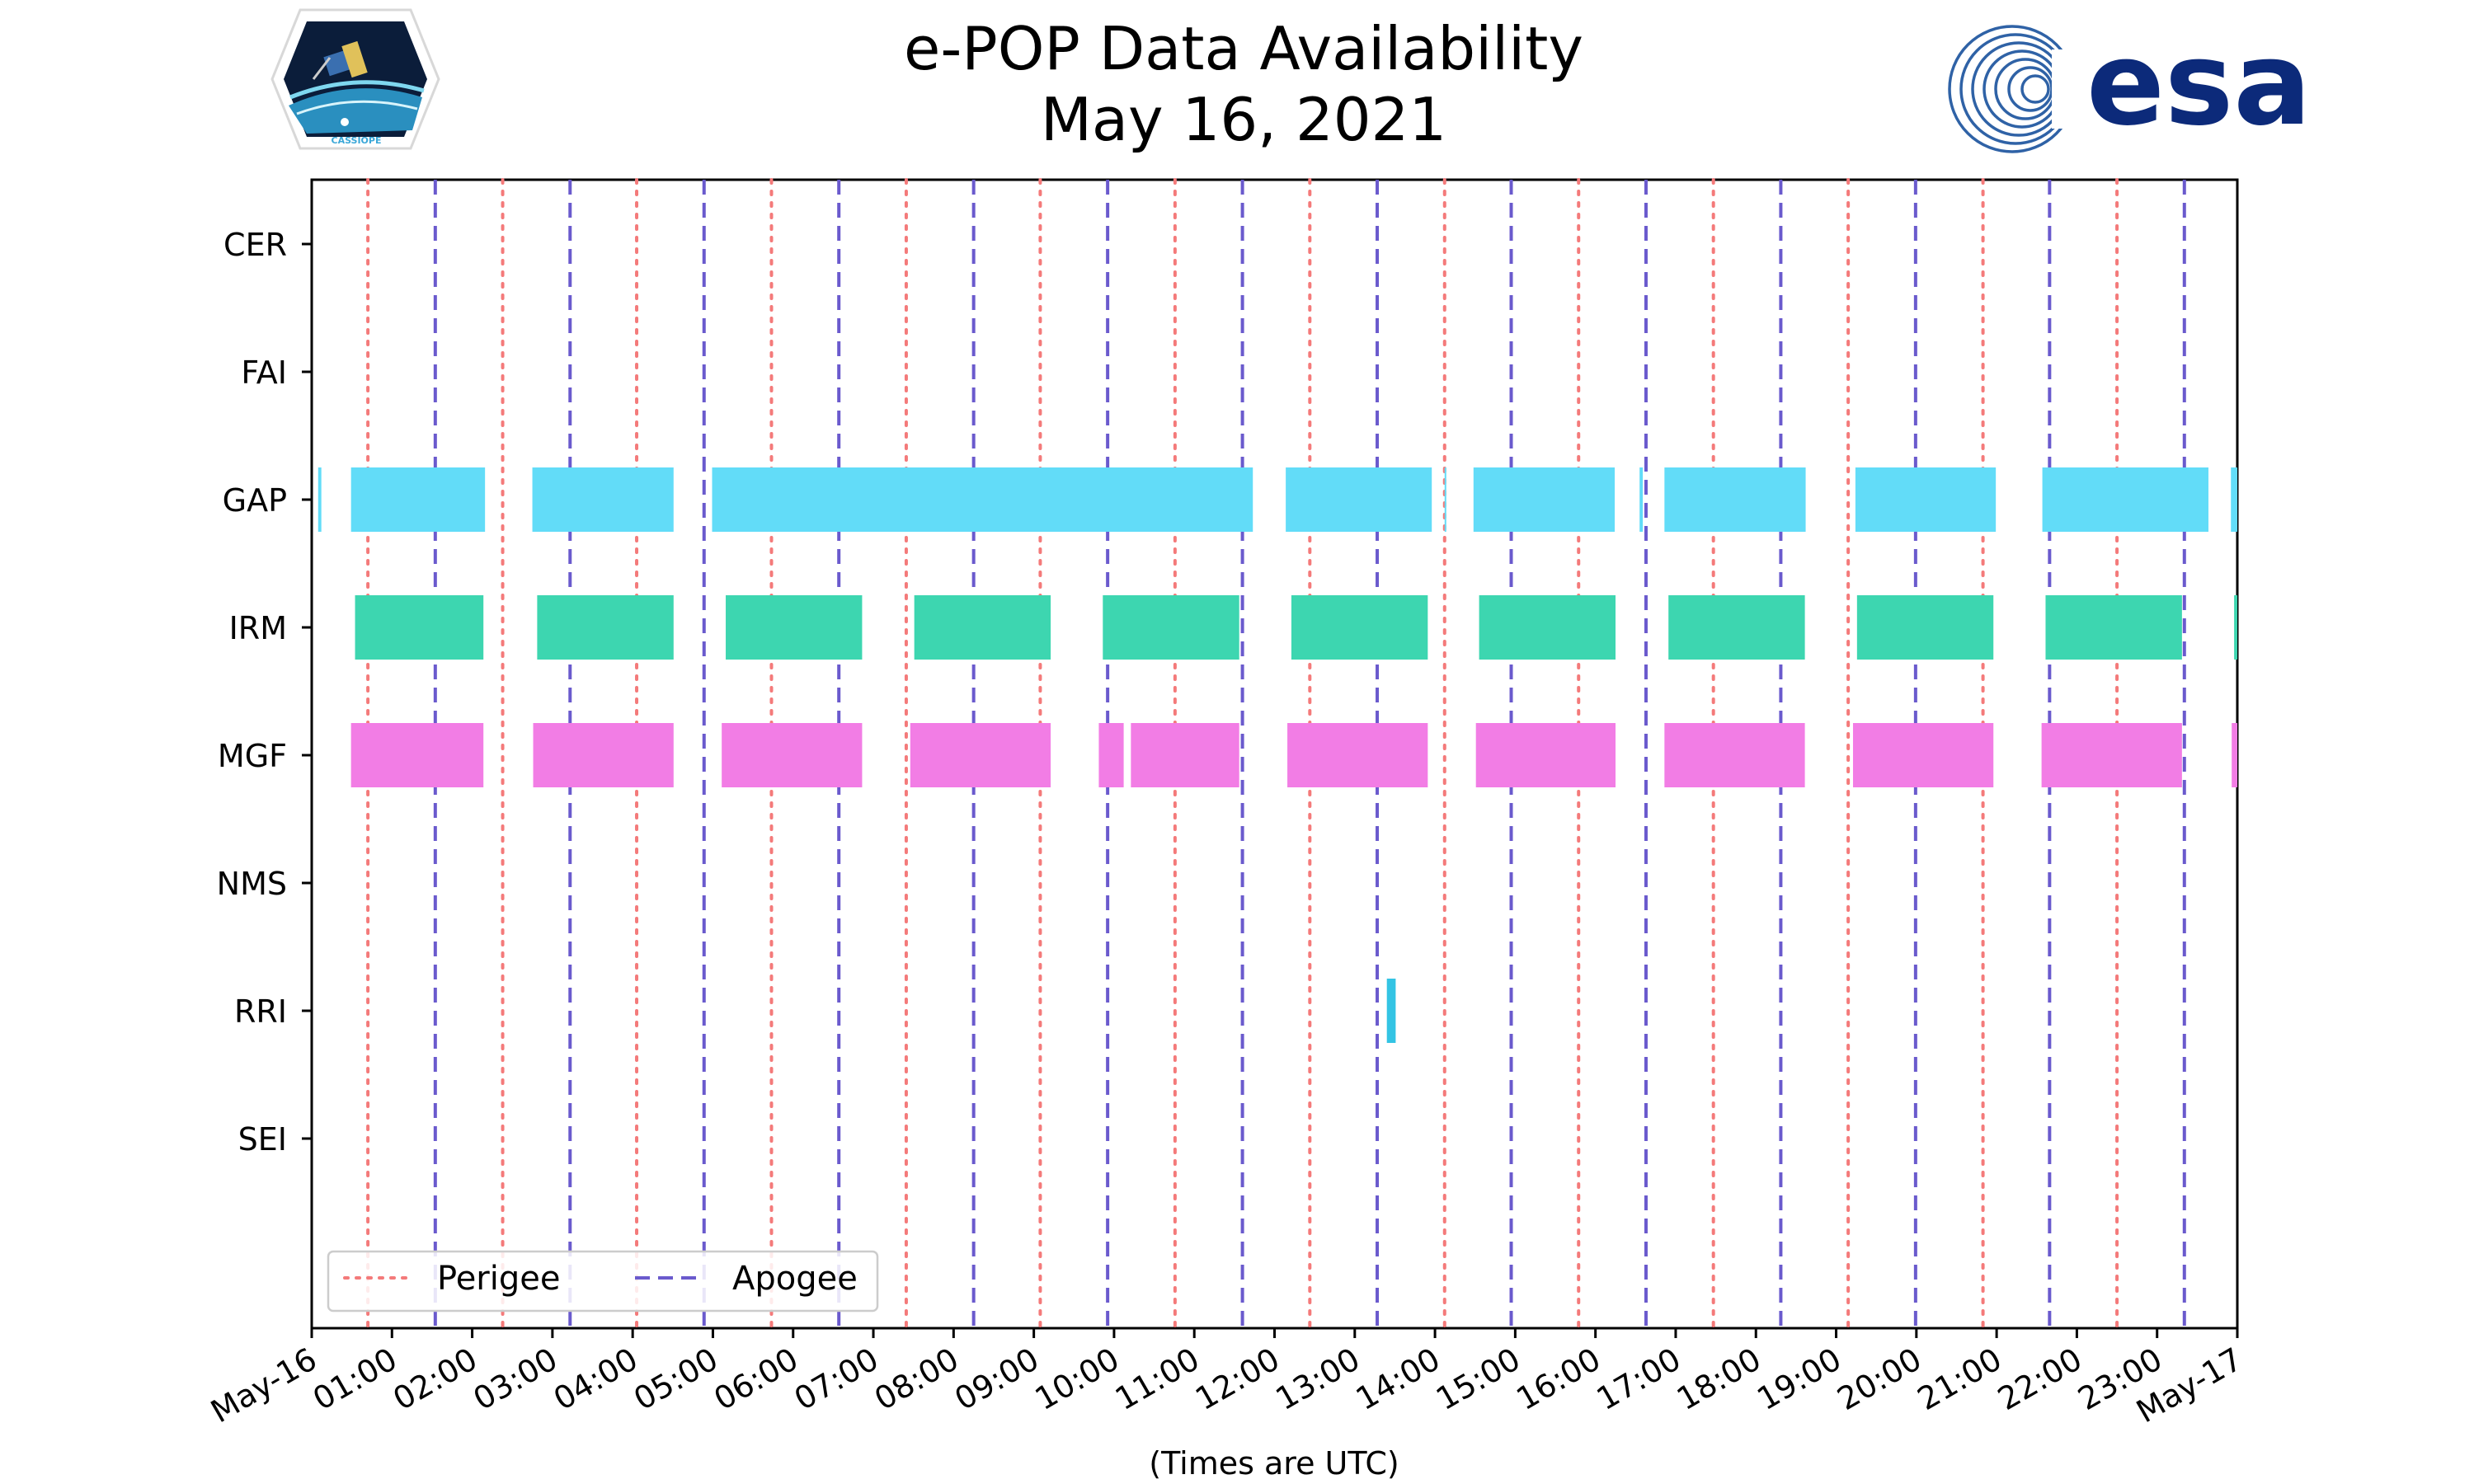  I want to click on legend-box, so click(603, 1281).